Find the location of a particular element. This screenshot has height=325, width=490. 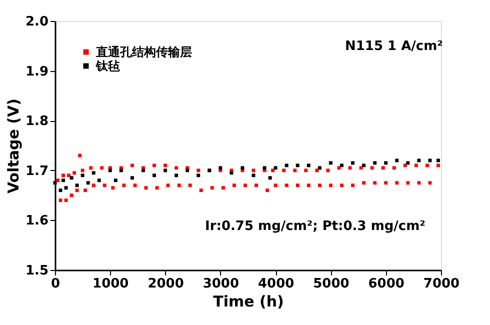

x-tick-label: 0 is located at coordinates (55, 284).